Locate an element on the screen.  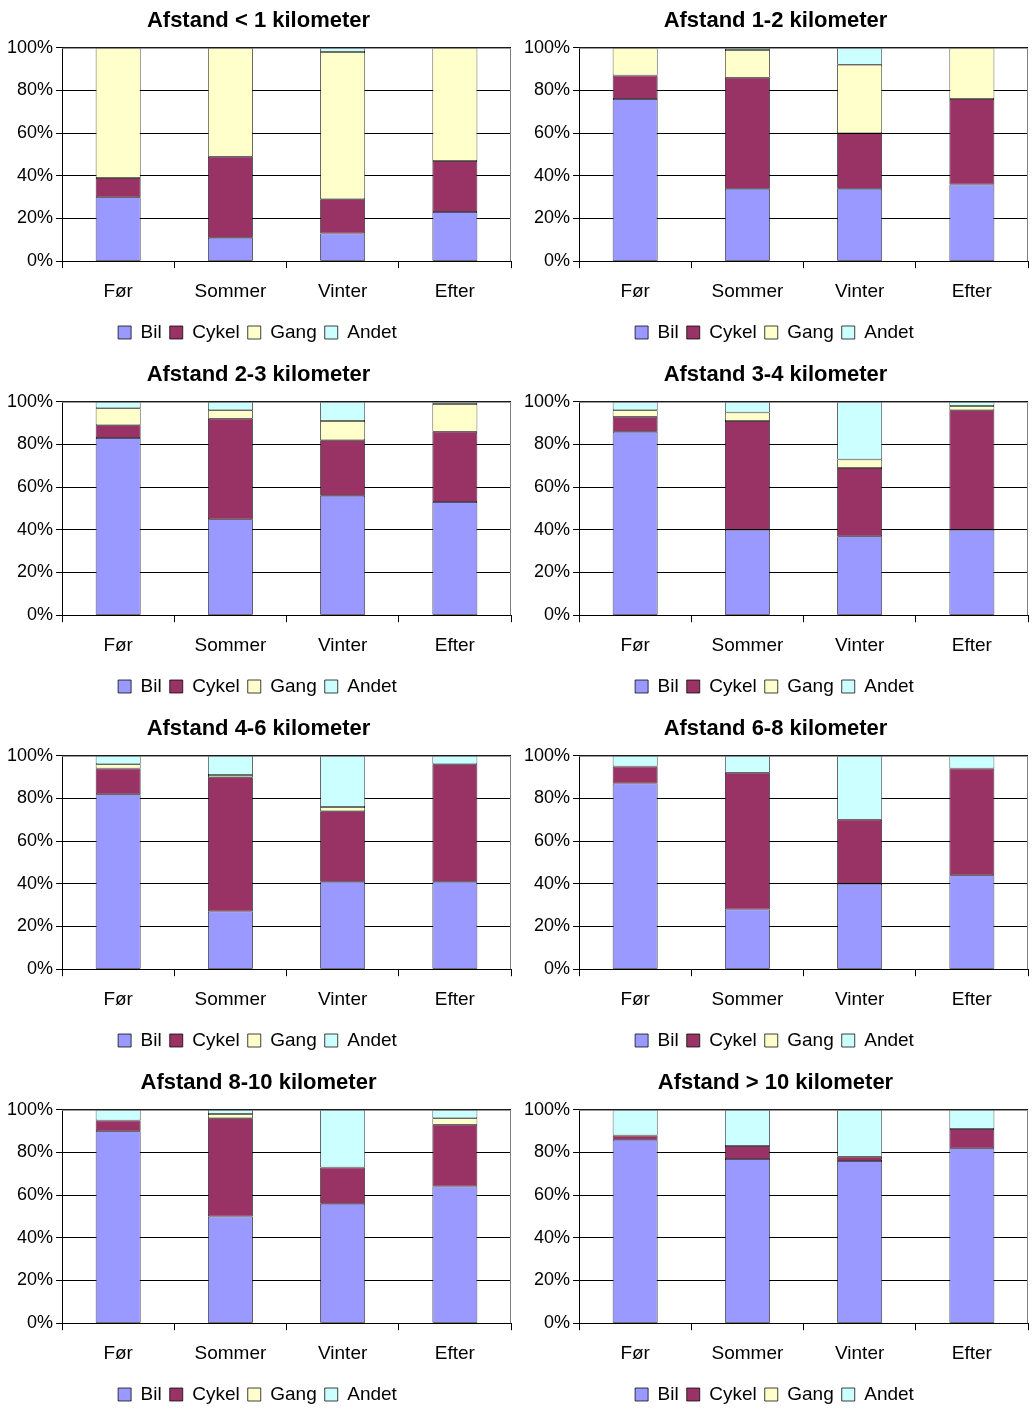
chart-title: Afstand 6-8 kilometer is located at coordinates (775, 728).